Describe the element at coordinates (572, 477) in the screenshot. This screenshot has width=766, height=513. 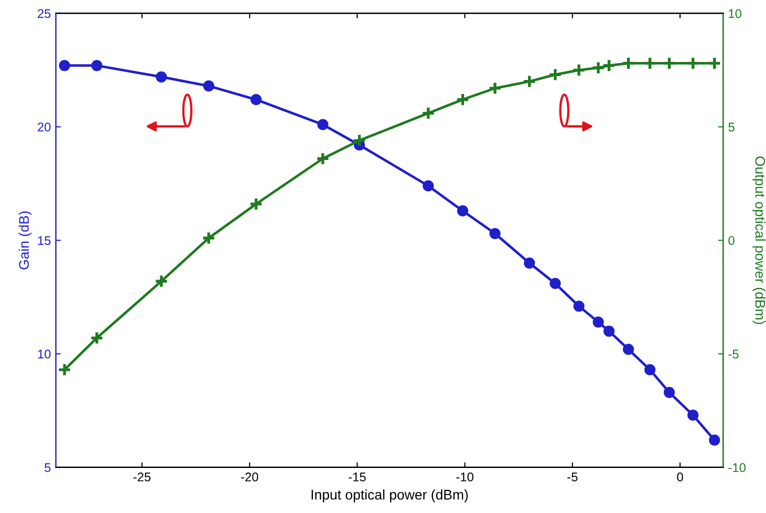
I see `x-tick-label: -5` at that location.